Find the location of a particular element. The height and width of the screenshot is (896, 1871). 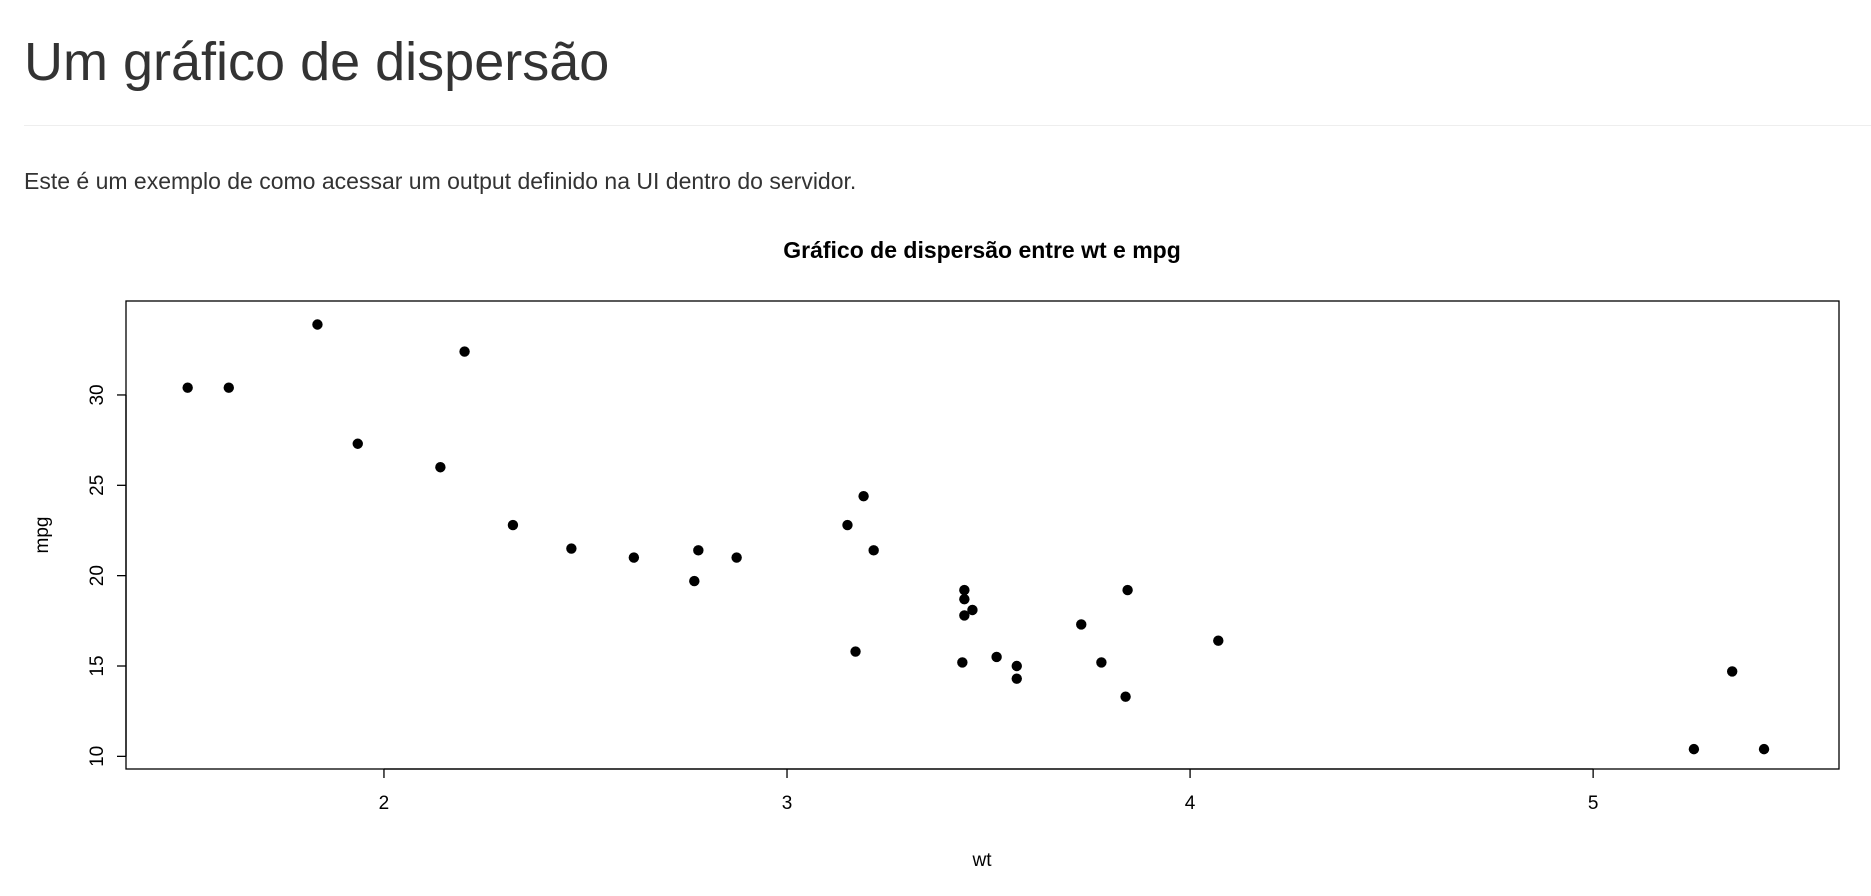

chart-title: Gráfico de dispersão entre wt e mpg is located at coordinates (982, 250).